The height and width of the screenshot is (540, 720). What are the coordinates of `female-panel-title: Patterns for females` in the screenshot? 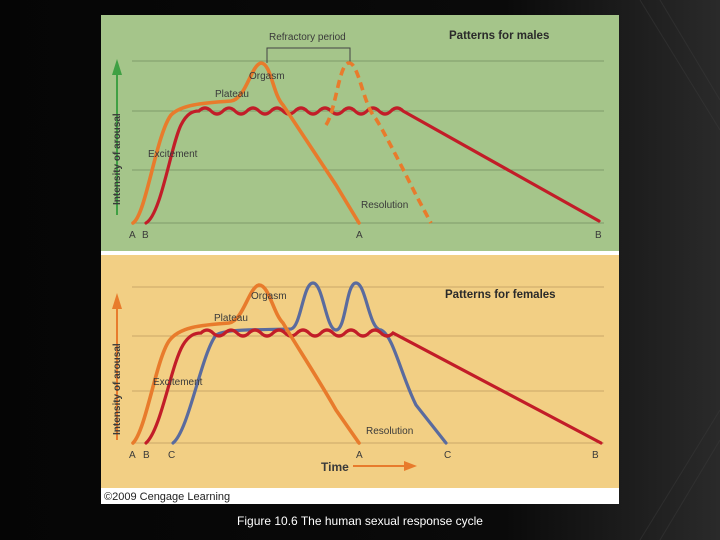 It's located at (500, 295).